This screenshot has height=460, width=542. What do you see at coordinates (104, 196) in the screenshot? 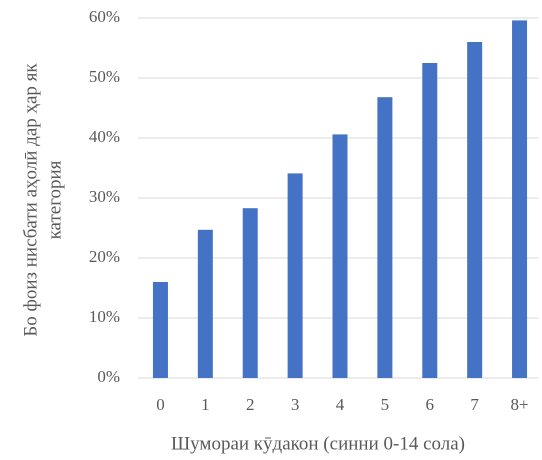
I see `y-tick-label: 30%` at bounding box center [104, 196].